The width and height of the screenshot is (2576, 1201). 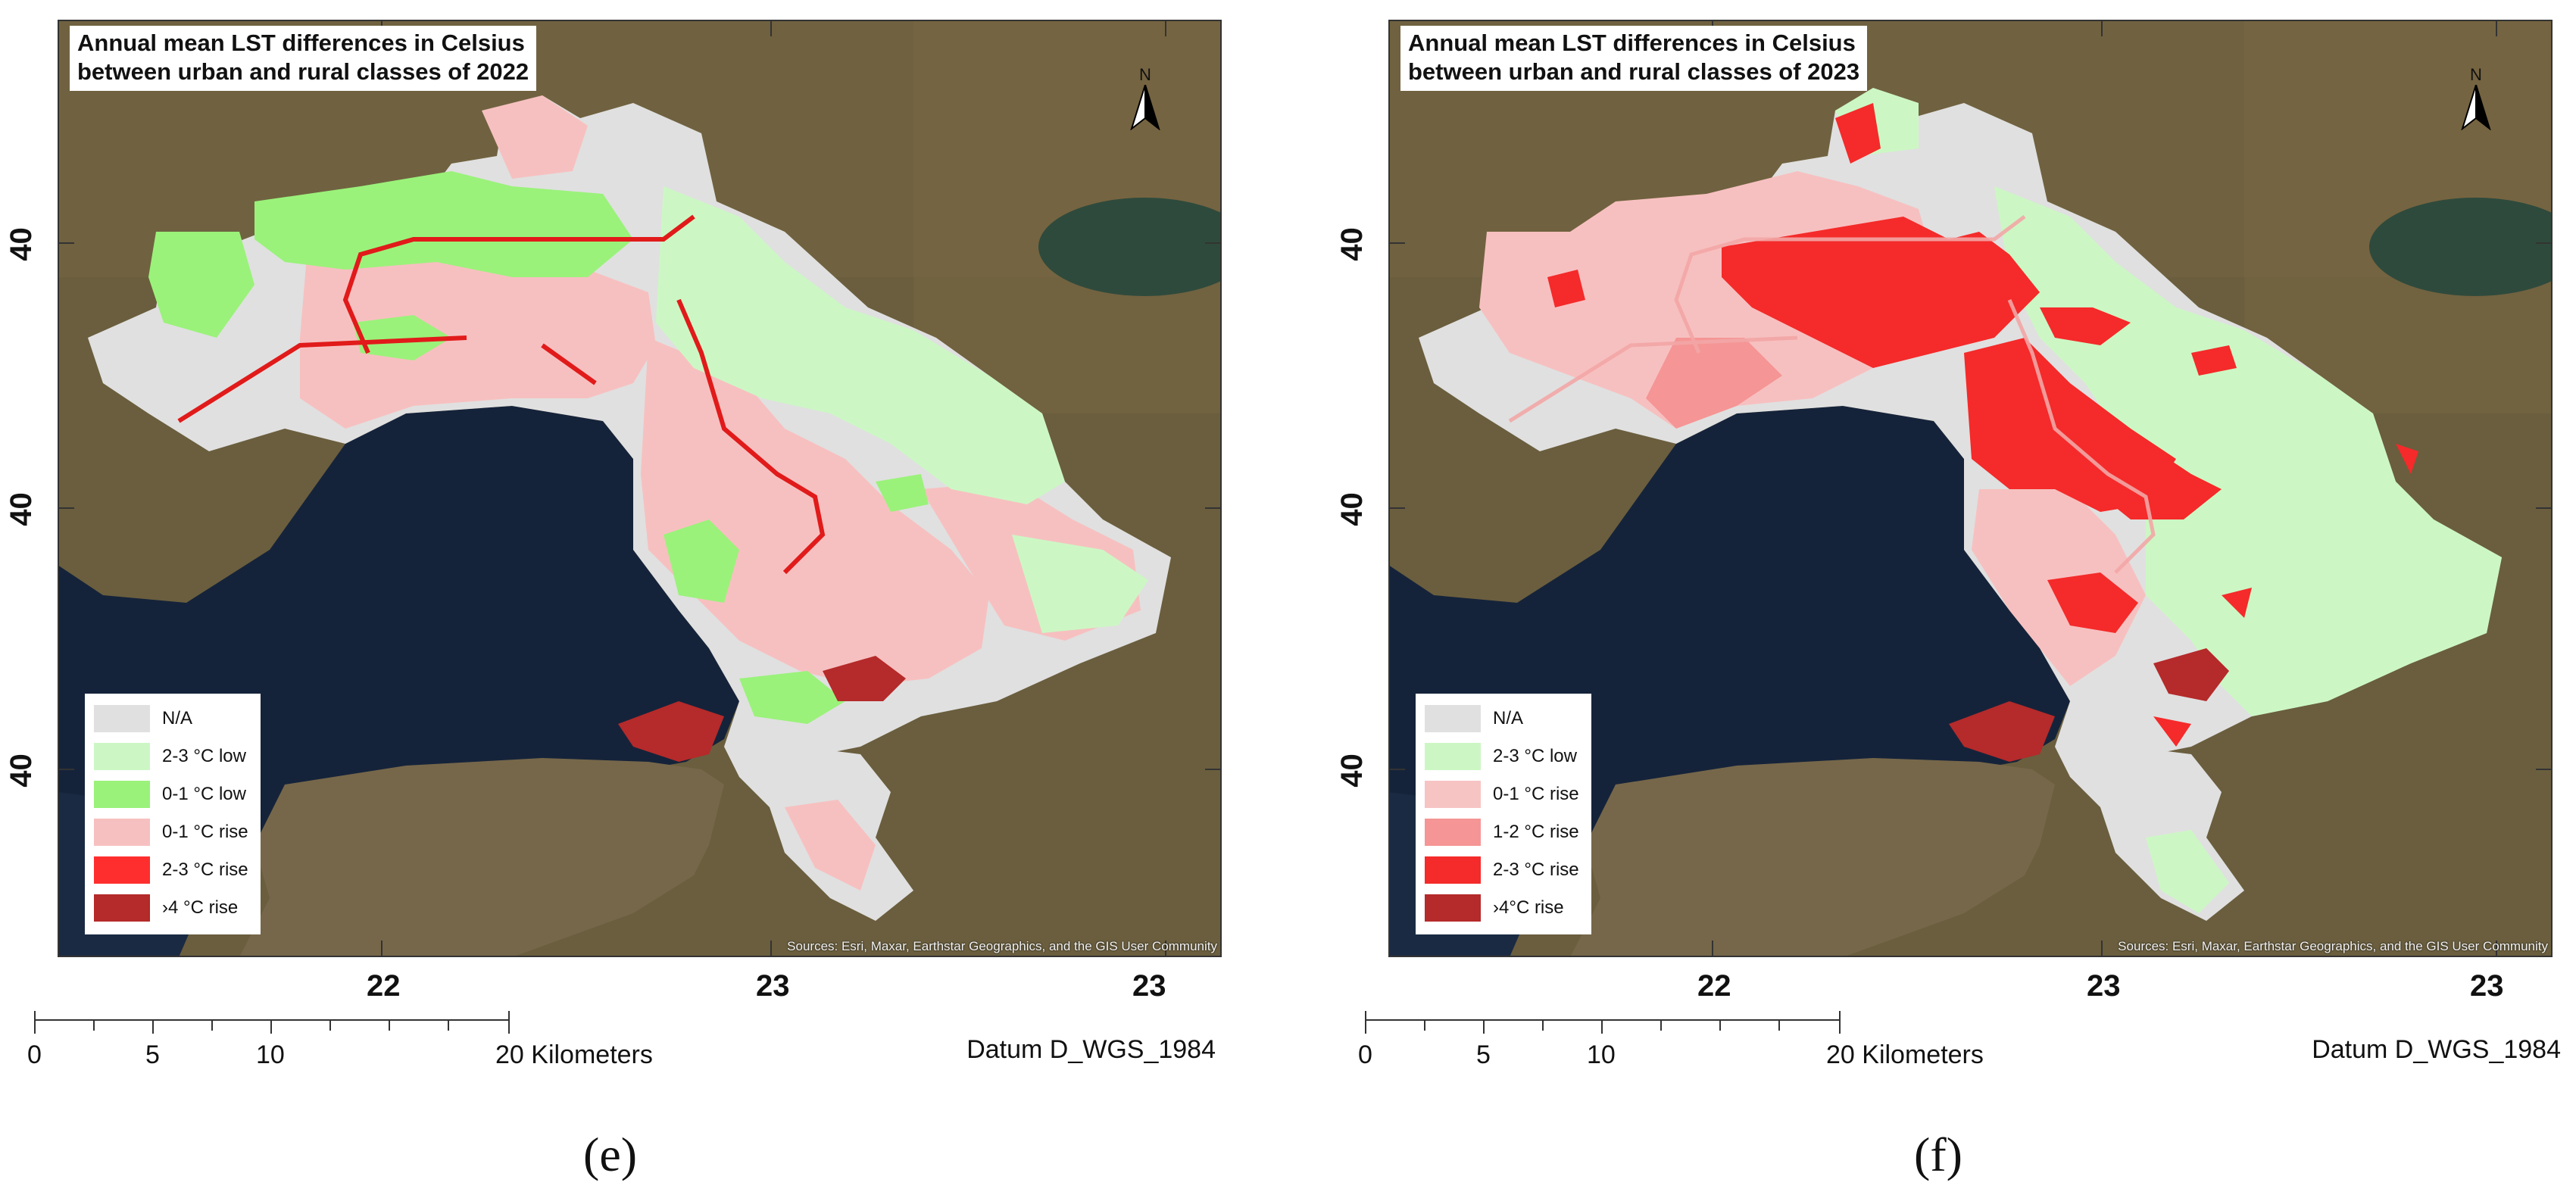 What do you see at coordinates (301, 43) in the screenshot?
I see `map-title-line-1: Annual mean LST differences in Celsius` at bounding box center [301, 43].